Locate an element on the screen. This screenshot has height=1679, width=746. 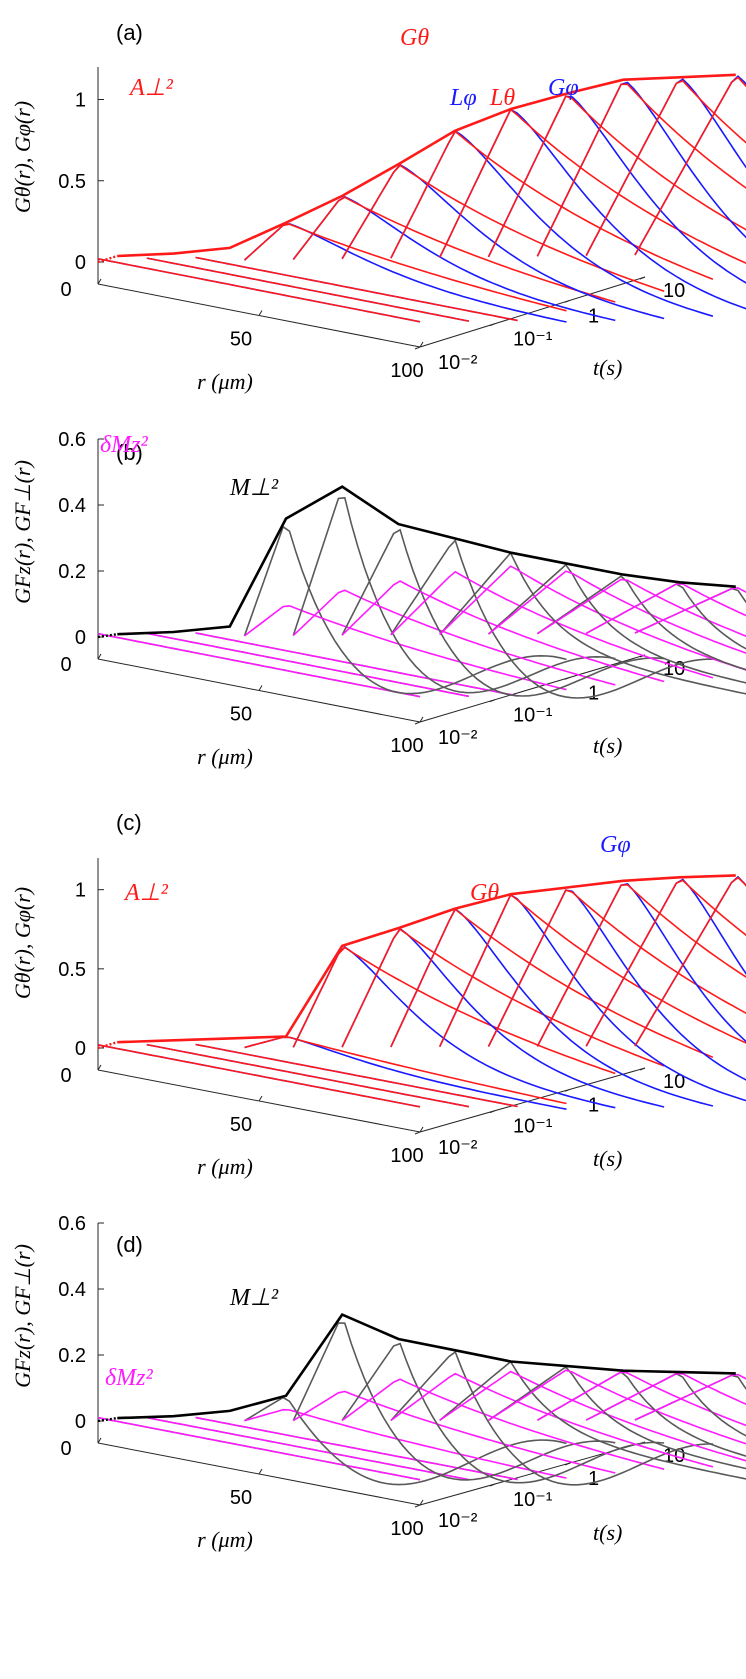
panel-label: (c) is located at coordinates (129, 822).